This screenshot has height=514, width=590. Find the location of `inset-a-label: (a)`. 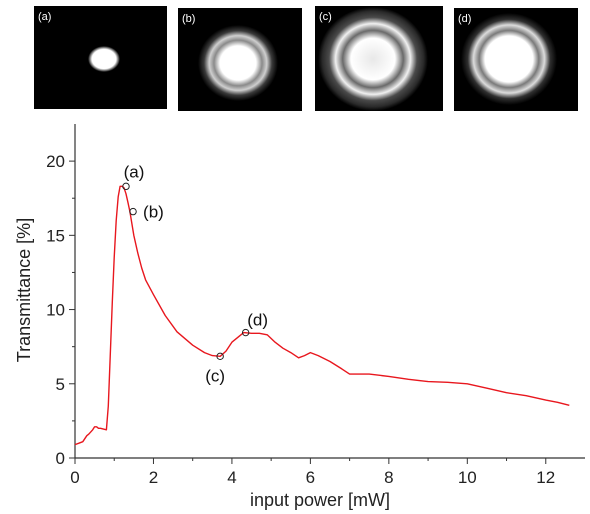

inset-a-label: (a) is located at coordinates (44, 17).